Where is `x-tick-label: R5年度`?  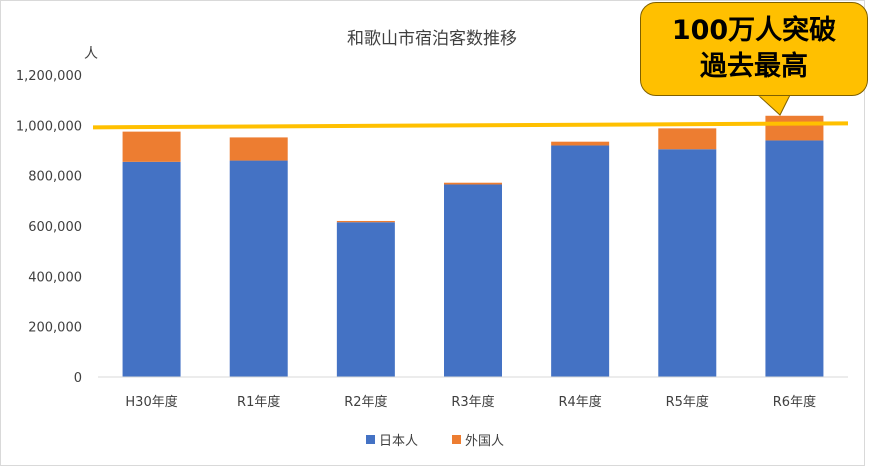 x-tick-label: R5年度 is located at coordinates (687, 402).